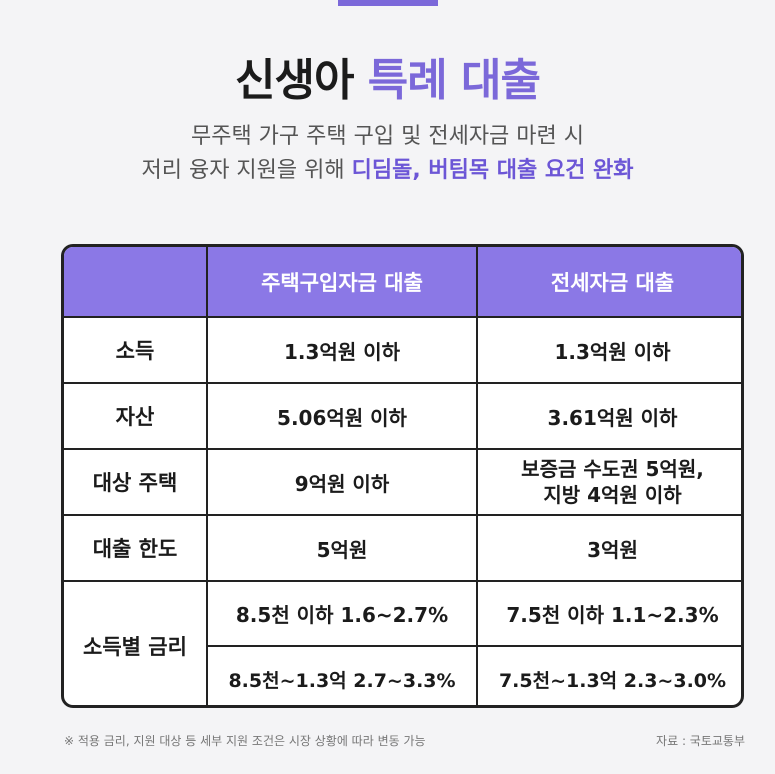 The height and width of the screenshot is (774, 775). I want to click on page-title: 신생아 특례 대출, so click(387, 76).